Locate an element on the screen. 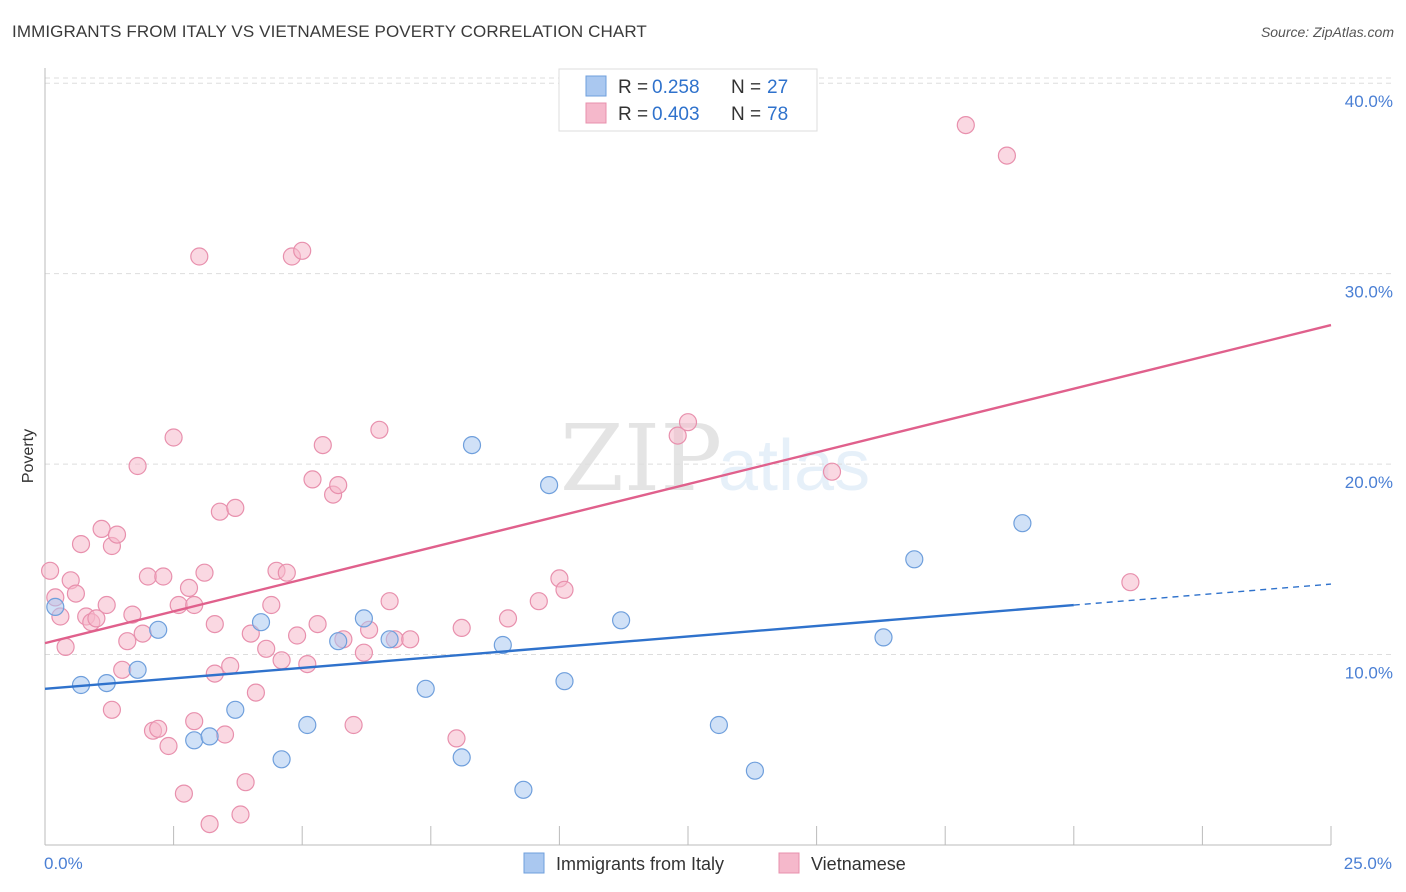 The height and width of the screenshot is (892, 1406). y-axis-title: Poverty is located at coordinates (28, 456).